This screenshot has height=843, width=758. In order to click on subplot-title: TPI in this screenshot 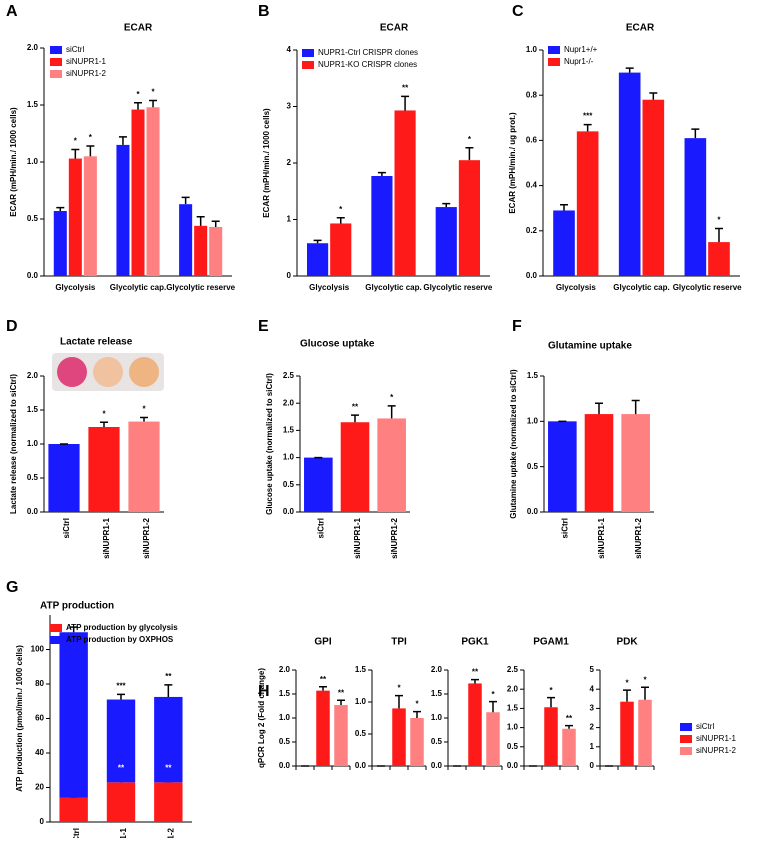, I will do `click(399, 642)`.